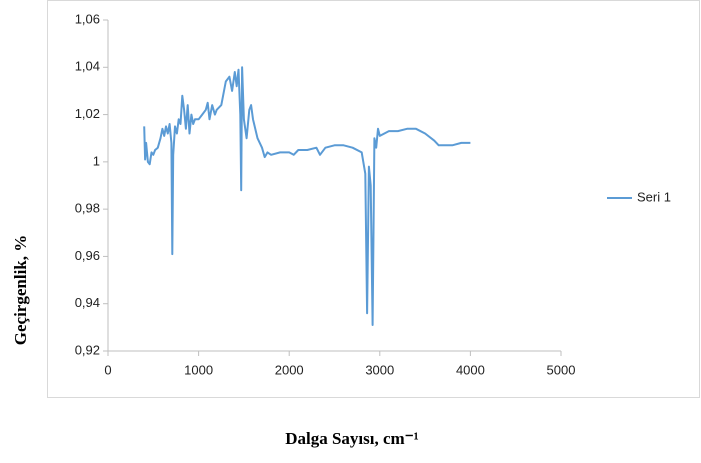  I want to click on y-tick-label: 1,04, so click(87, 66).